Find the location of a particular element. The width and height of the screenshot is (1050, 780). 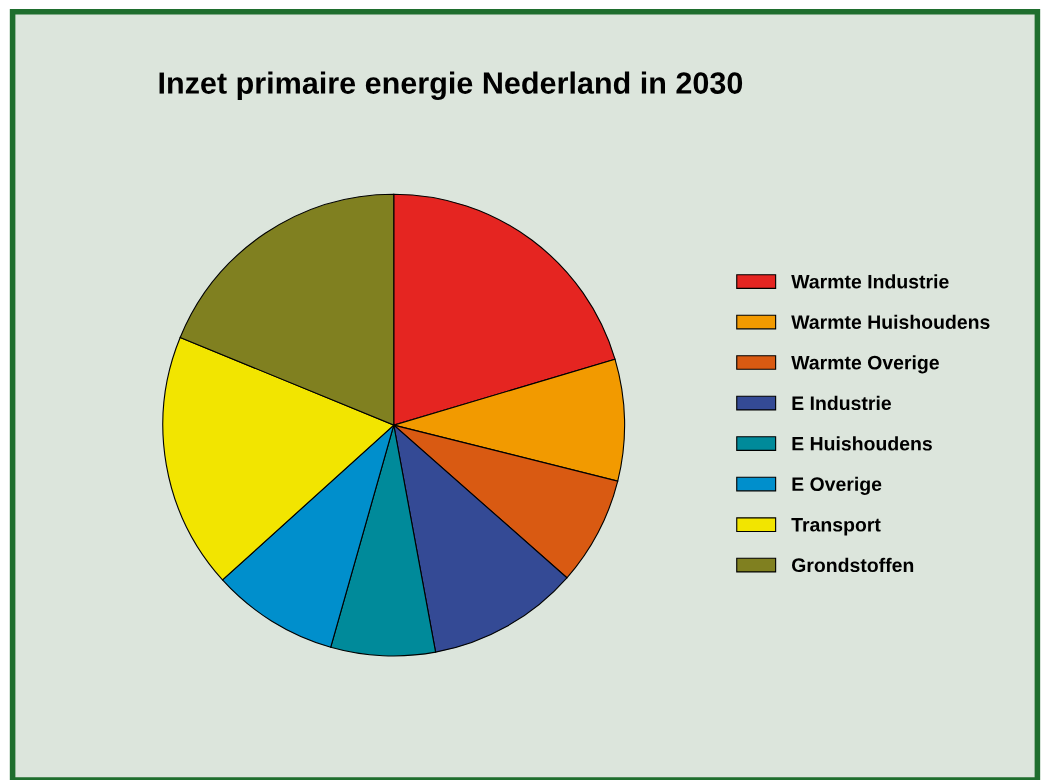

legend-label: Transport is located at coordinates (836, 527).